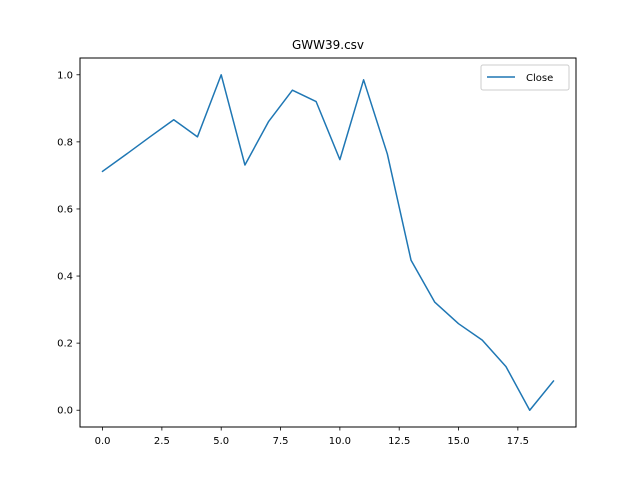  Describe the element at coordinates (65, 277) in the screenshot. I see `y-tick-label: 0.4` at that location.